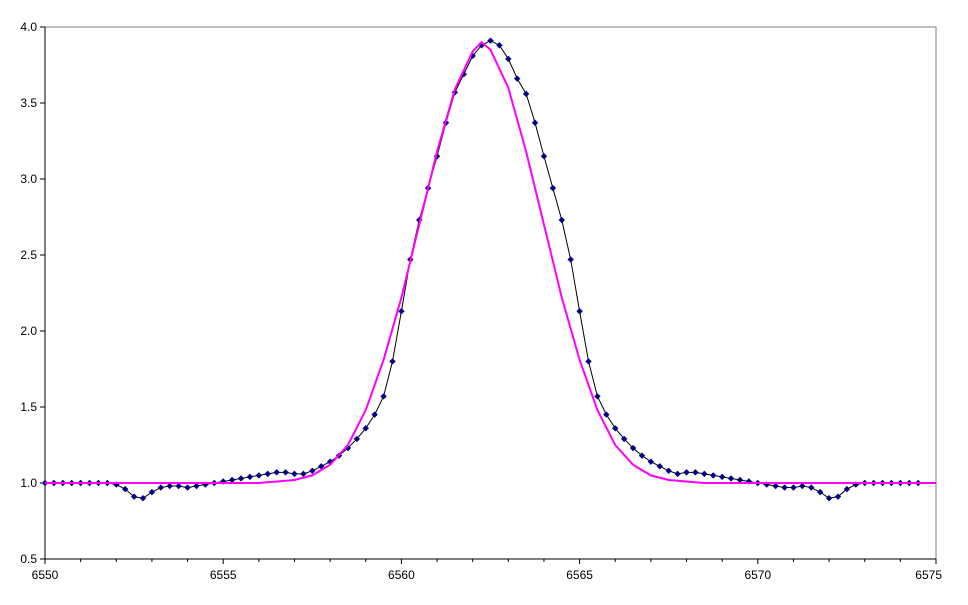  What do you see at coordinates (28, 103) in the screenshot?
I see `y-tick-label: 3.5` at bounding box center [28, 103].